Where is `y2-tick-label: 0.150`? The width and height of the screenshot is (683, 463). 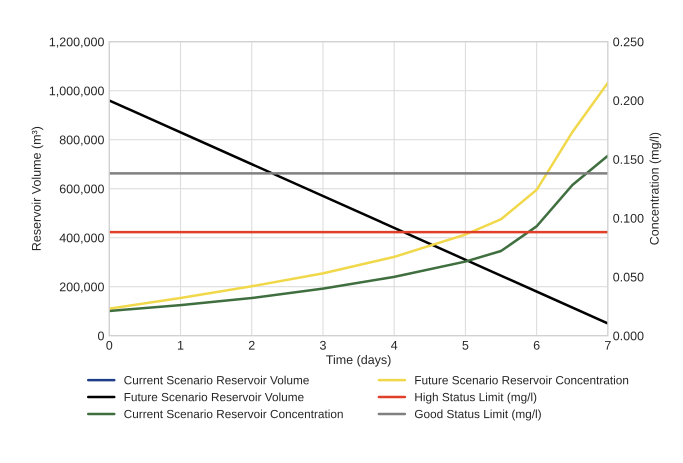 y2-tick-label: 0.150 is located at coordinates (628, 159).